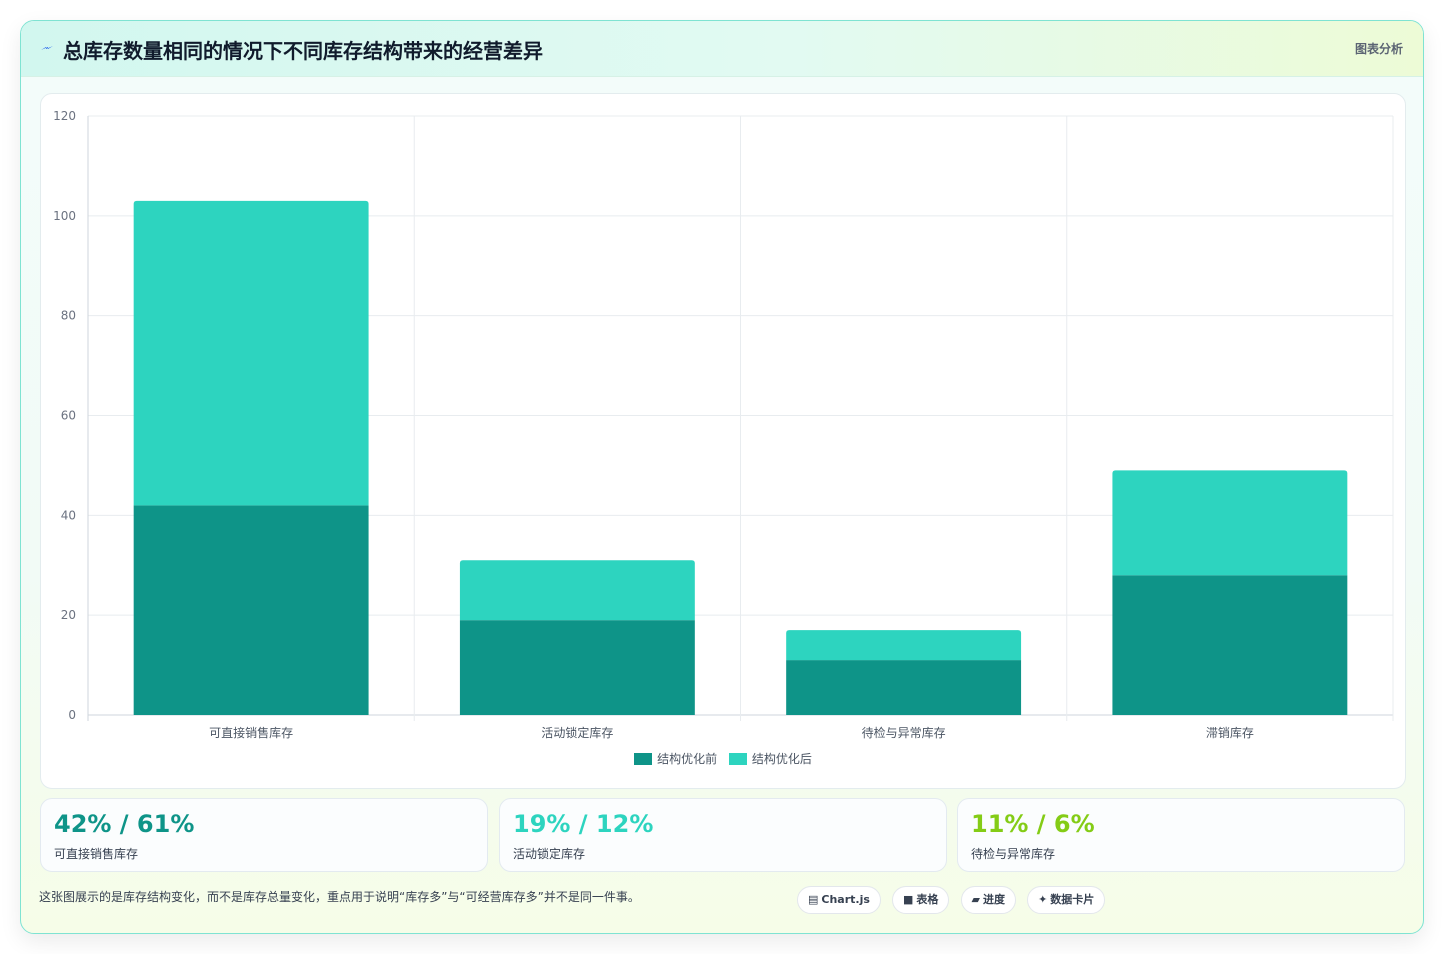 This screenshot has width=1444, height=954. Describe the element at coordinates (1033, 824) in the screenshot. I see `kpi-value: 11% / 6%` at that location.